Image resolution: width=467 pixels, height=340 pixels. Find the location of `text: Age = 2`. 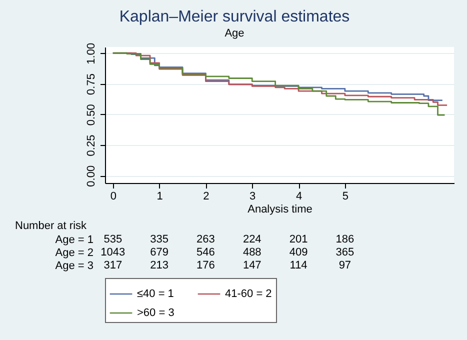

text: Age = 2 is located at coordinates (74, 253).